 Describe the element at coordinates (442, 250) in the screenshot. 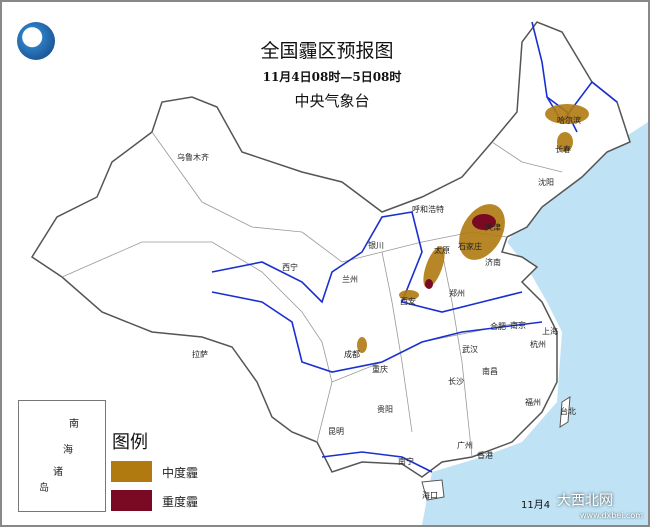

I see `city-label: 太原` at that location.